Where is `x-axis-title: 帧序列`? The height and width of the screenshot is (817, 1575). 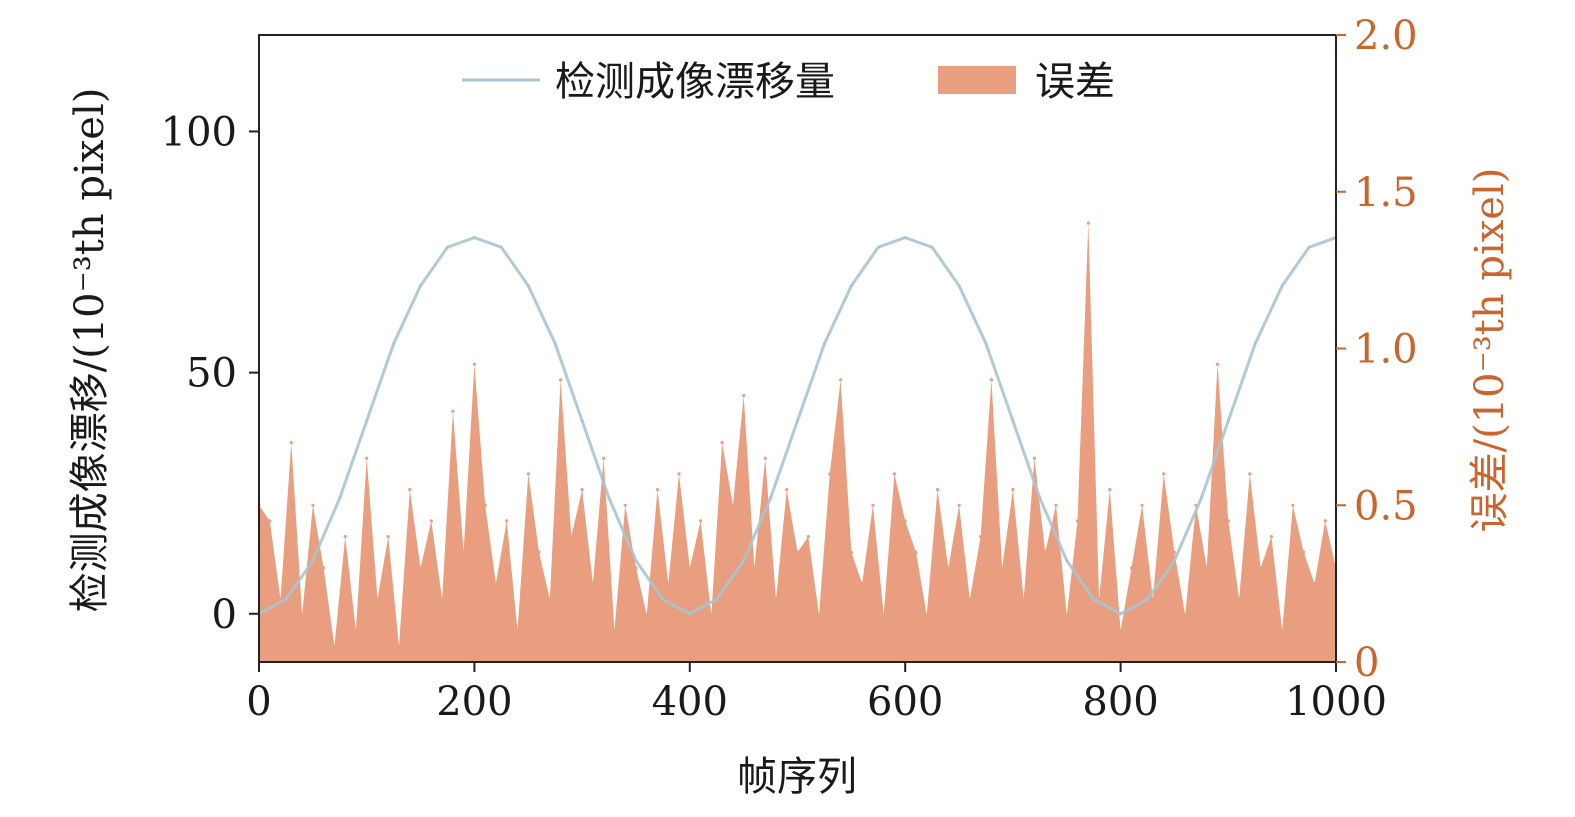
x-axis-title: 帧序列 is located at coordinates (797, 777).